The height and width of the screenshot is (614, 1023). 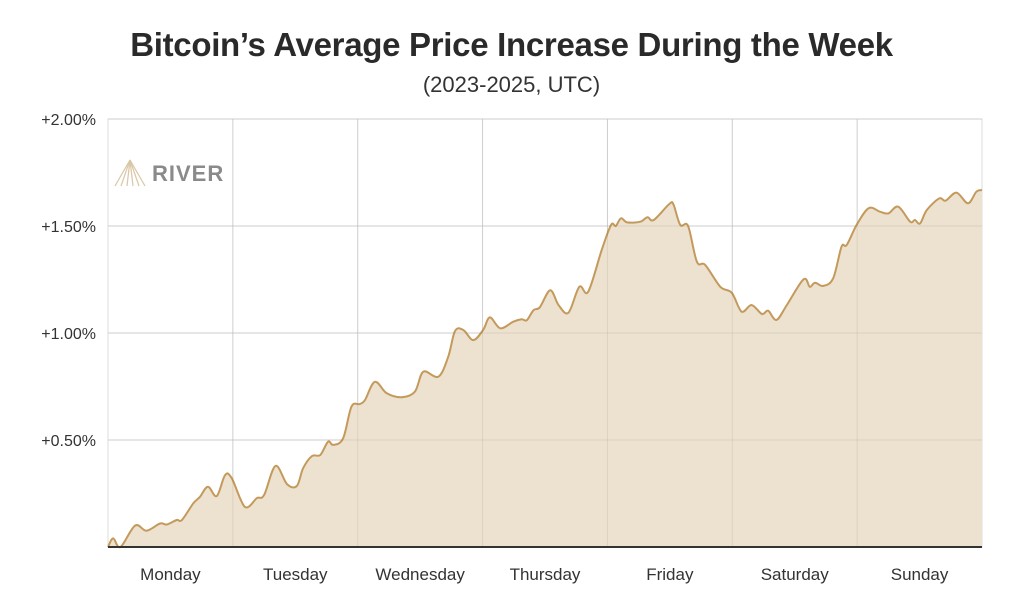 What do you see at coordinates (68, 120) in the screenshot?
I see `y-tick-label: +2.00%` at bounding box center [68, 120].